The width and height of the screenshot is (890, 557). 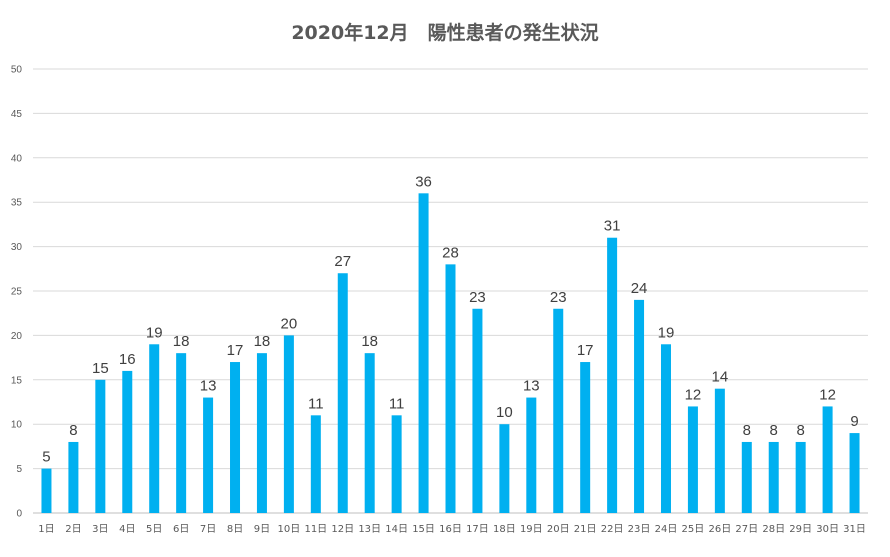 What do you see at coordinates (854, 421) in the screenshot?
I see `data-label: 9` at bounding box center [854, 421].